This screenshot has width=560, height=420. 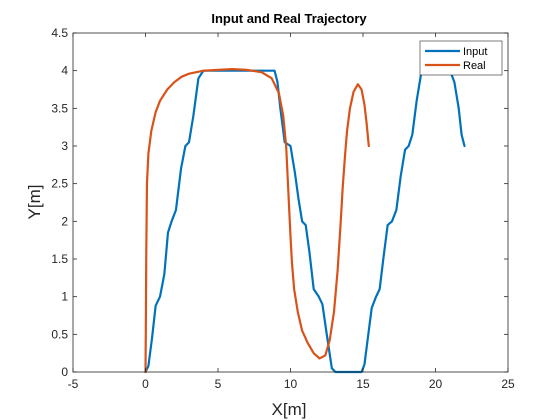 What do you see at coordinates (289, 409) in the screenshot?
I see `x-axis-label: X[m]` at bounding box center [289, 409].